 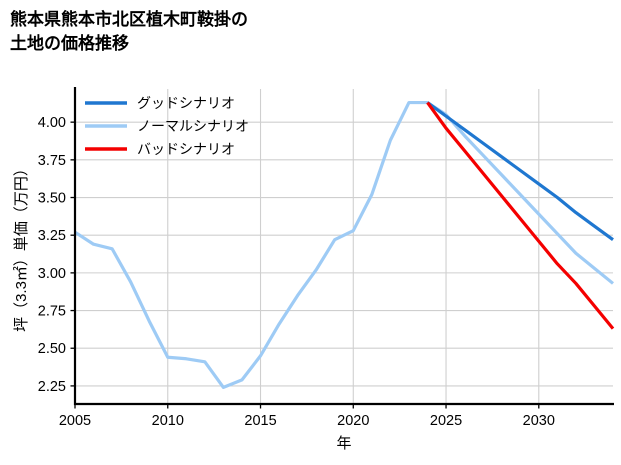 I want to click on x-tick-label: 2015, so click(x=260, y=421).